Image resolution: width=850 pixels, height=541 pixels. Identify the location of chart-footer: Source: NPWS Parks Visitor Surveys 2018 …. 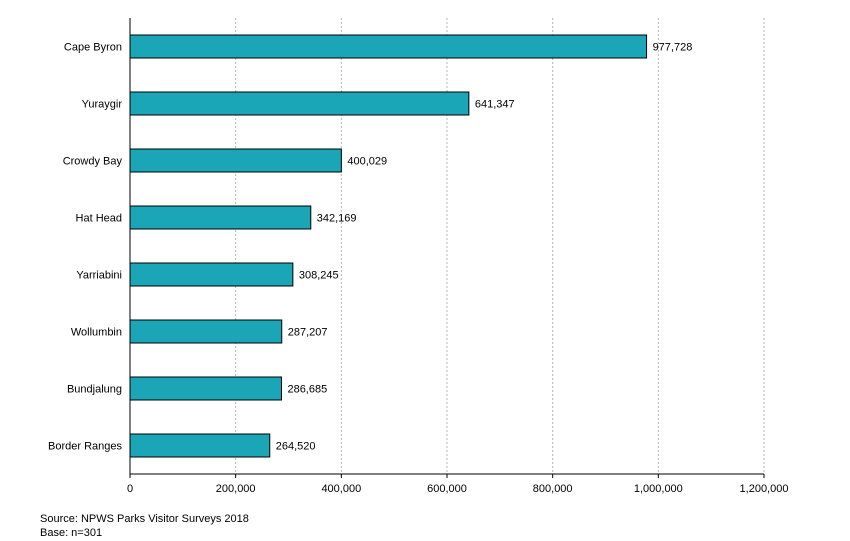
(144, 526).